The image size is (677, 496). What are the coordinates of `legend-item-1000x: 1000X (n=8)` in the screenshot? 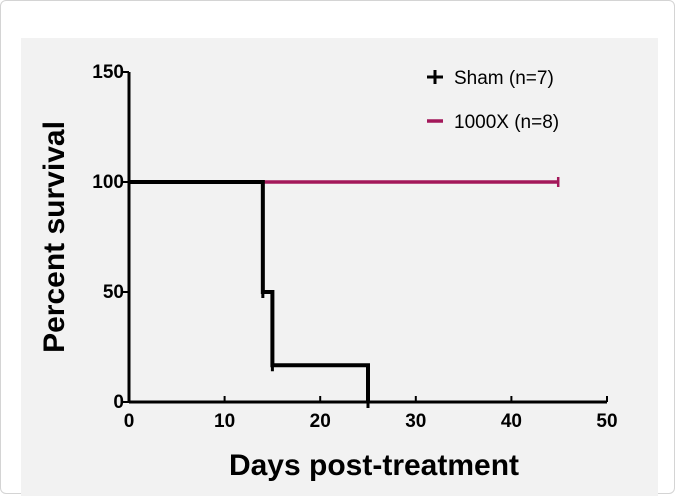 It's located at (493, 122).